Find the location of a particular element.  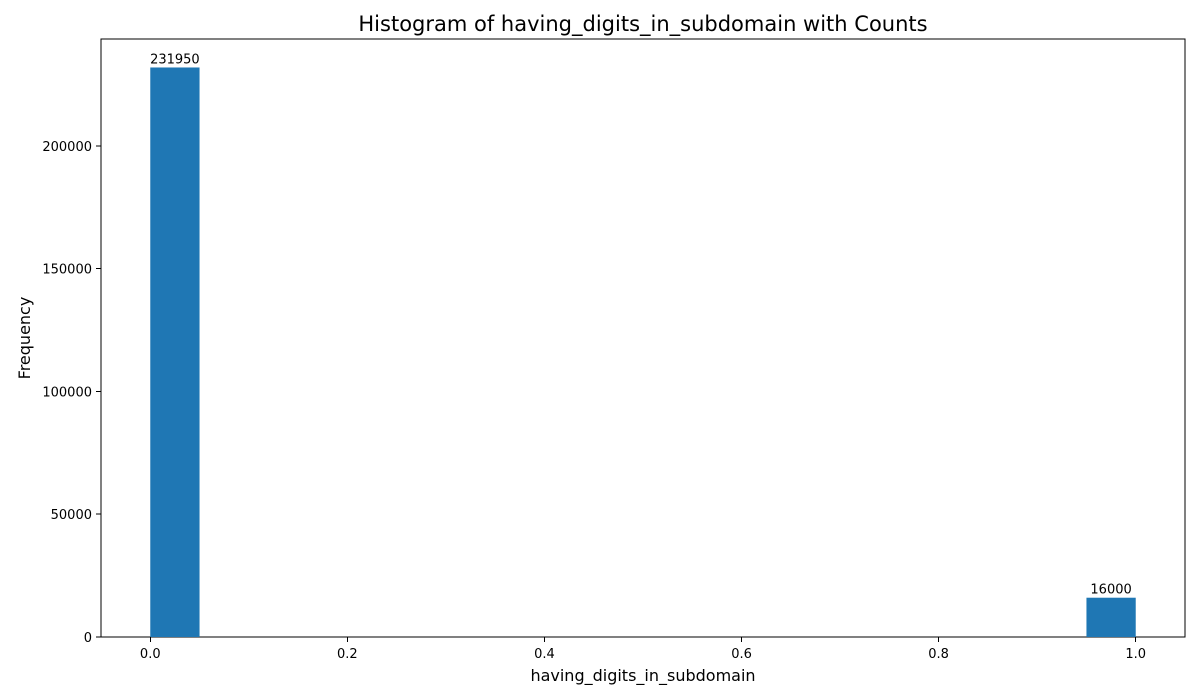

y-tick-label: 0 is located at coordinates (88, 638).